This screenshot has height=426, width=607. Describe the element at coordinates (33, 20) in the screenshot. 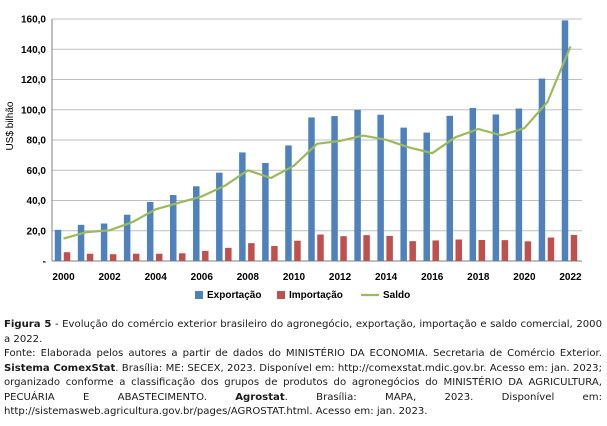

I see `y-tick-label: 160,0` at that location.